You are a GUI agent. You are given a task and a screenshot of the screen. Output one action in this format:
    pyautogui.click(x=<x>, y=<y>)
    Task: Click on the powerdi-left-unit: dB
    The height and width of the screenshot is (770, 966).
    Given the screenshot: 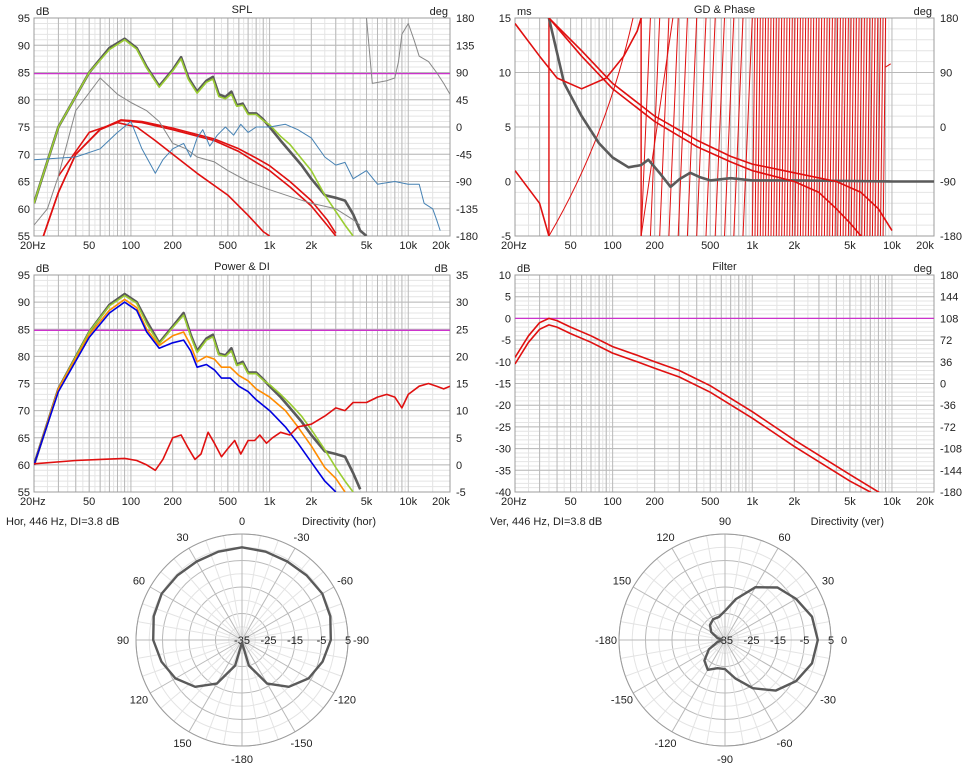 What is the action you would take?
    pyautogui.click(x=42, y=269)
    